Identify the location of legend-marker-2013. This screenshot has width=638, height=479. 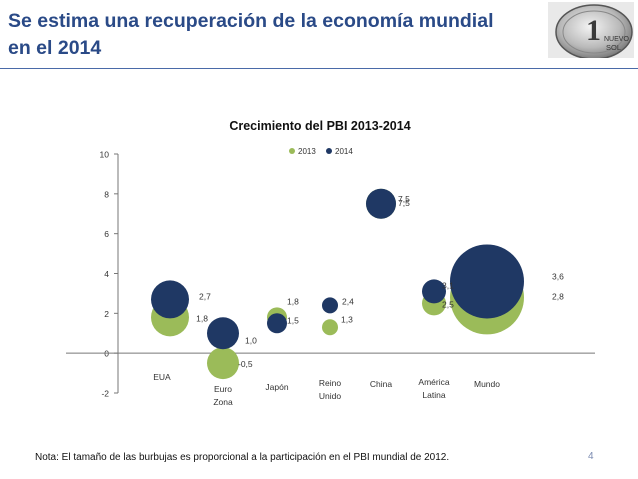
(292, 151).